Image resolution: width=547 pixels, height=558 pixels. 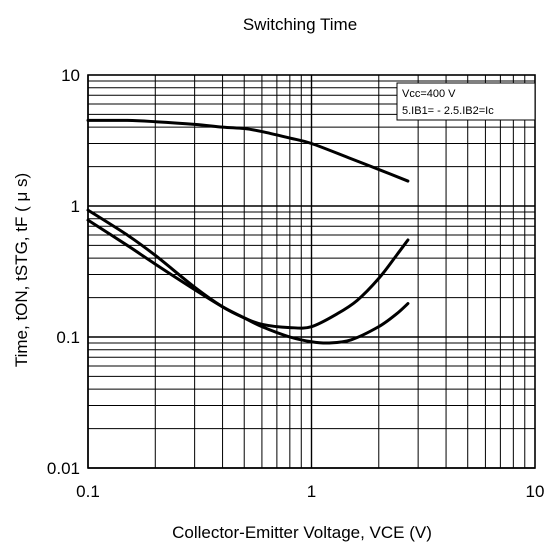 What do you see at coordinates (535, 491) in the screenshot?
I see `x-tick-label: 10` at bounding box center [535, 491].